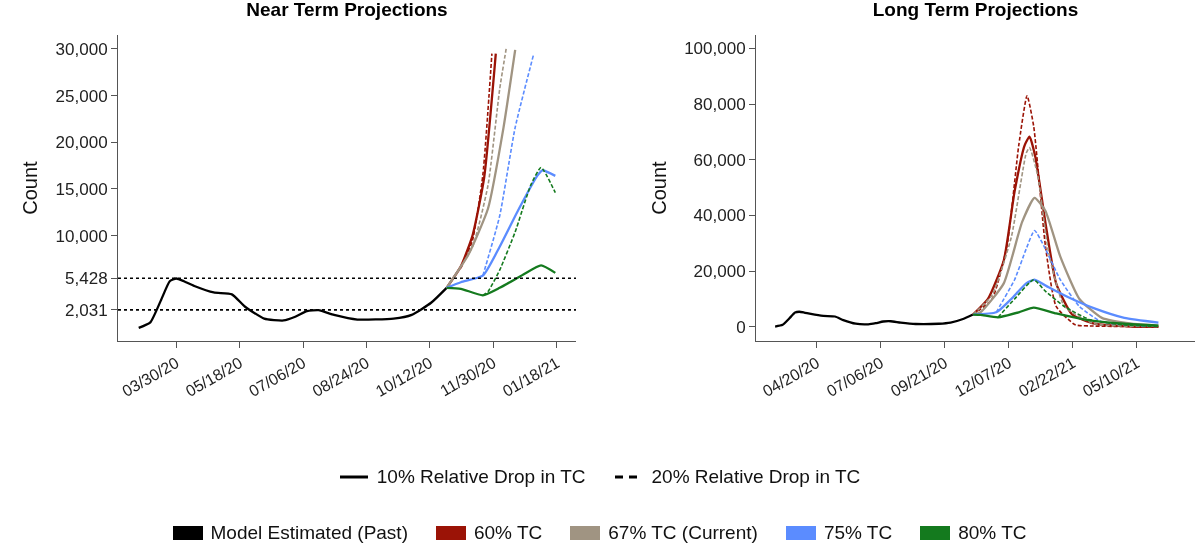  Describe the element at coordinates (715, 49) in the screenshot. I see `y-tick-label: 100,000` at that location.